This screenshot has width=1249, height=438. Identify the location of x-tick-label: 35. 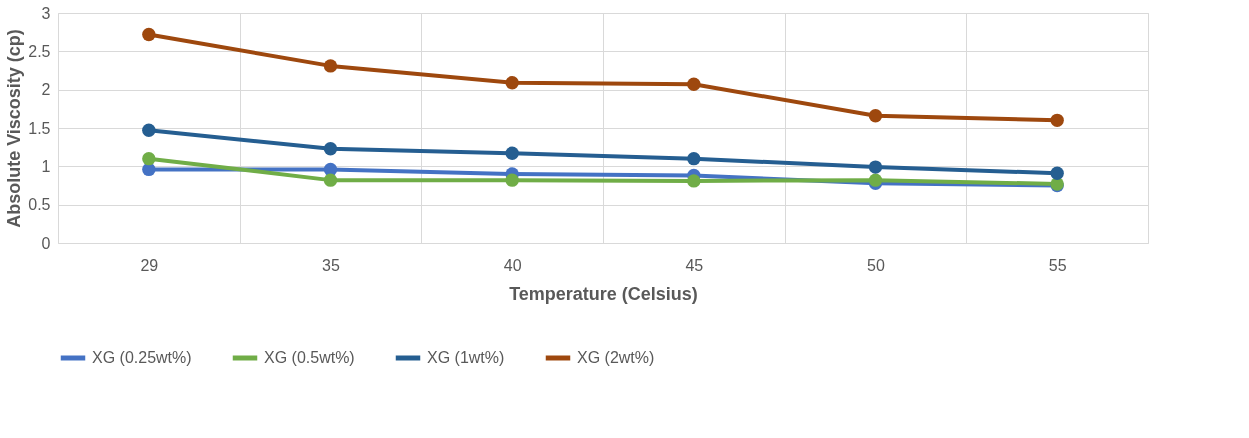
(331, 265).